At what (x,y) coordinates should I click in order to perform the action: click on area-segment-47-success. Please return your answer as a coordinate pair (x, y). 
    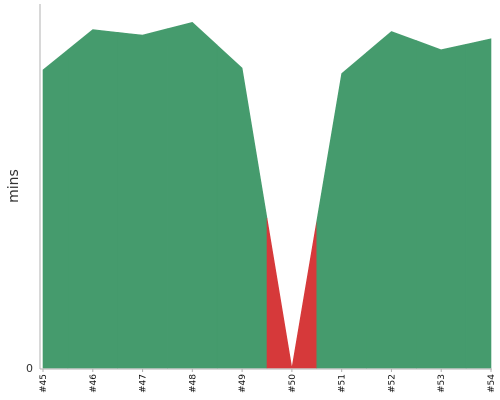
    Looking at the image, I should click on (142, 198).